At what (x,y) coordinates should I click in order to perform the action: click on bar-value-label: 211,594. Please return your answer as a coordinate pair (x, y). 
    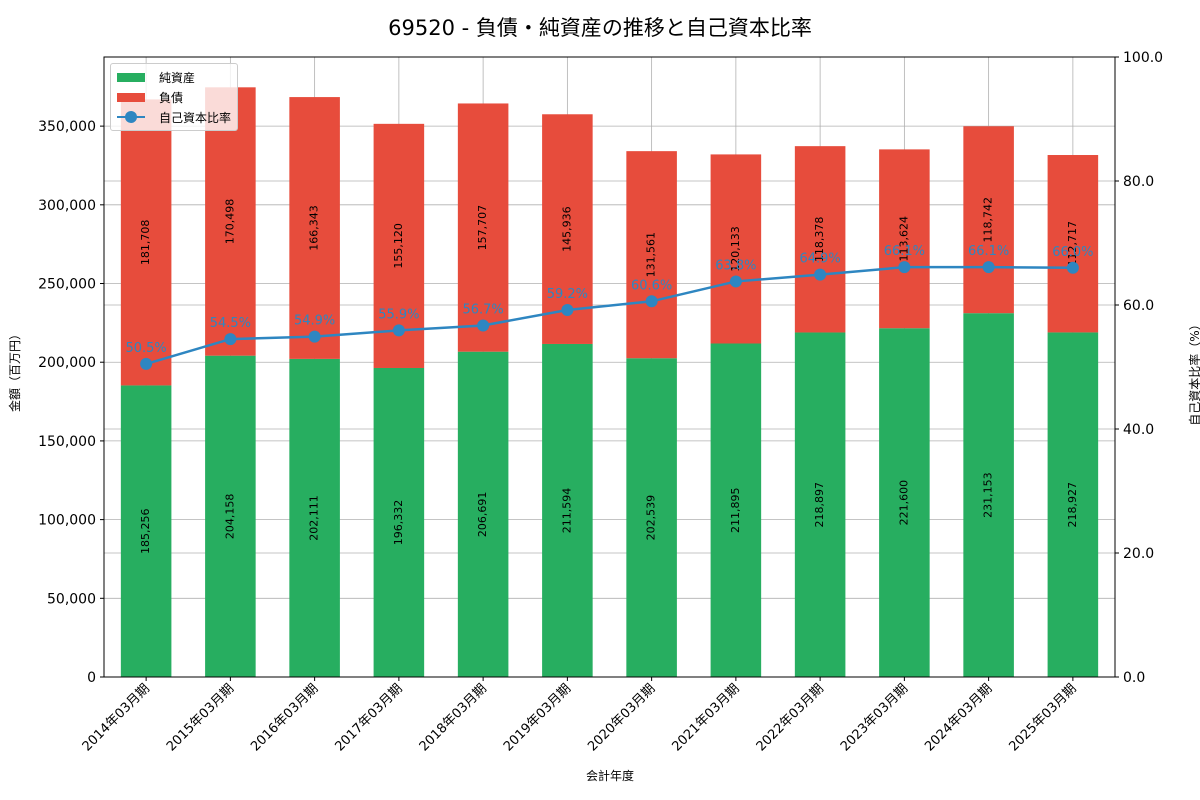
    Looking at the image, I should click on (566, 511).